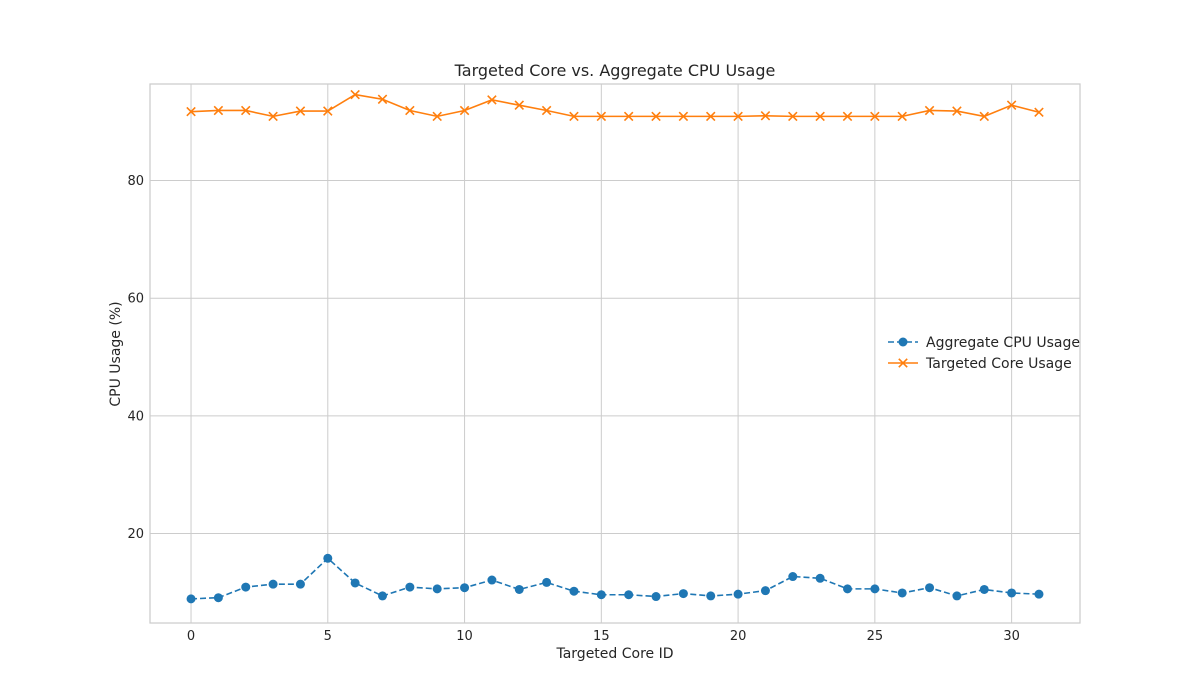 The height and width of the screenshot is (700, 1200). Describe the element at coordinates (875, 636) in the screenshot. I see `x-tick-label: 25` at that location.